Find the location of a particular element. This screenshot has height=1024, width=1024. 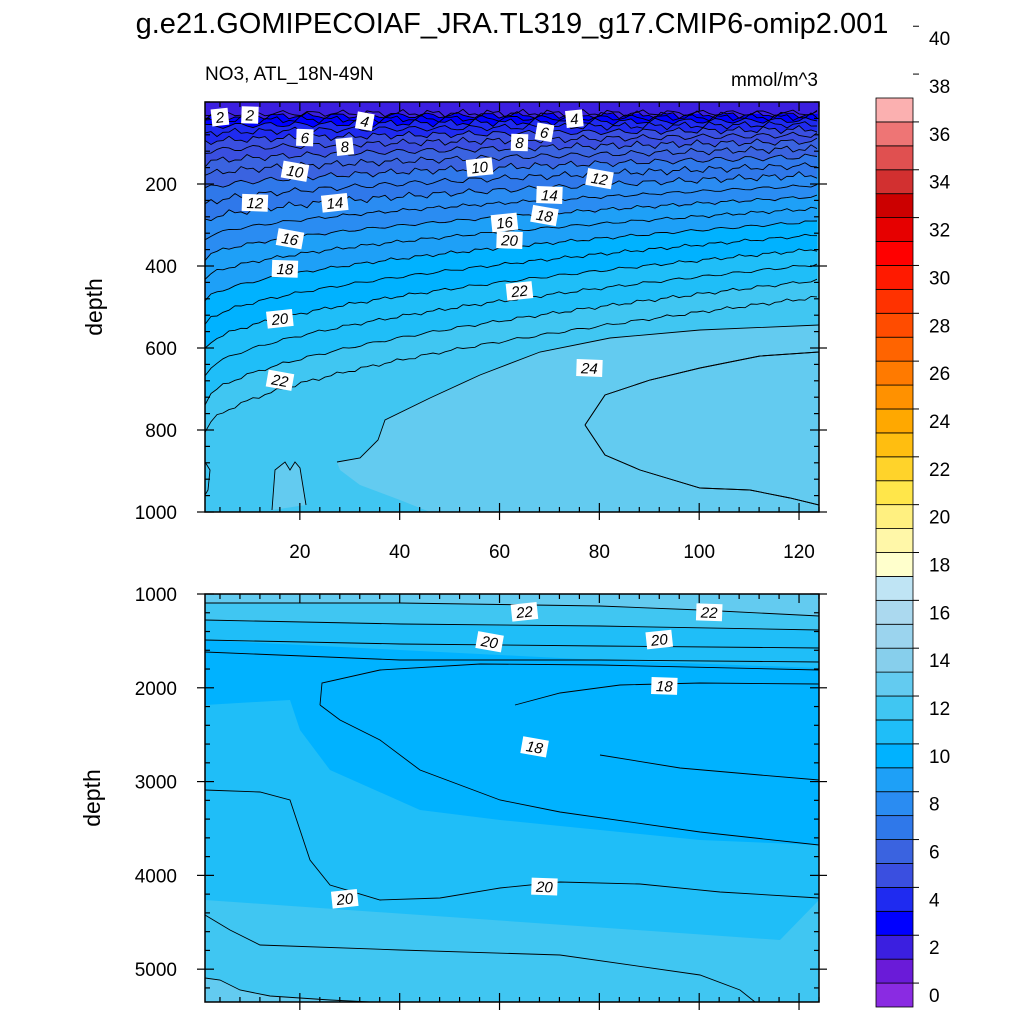

y-tick-label: 600 is located at coordinates (161, 349).